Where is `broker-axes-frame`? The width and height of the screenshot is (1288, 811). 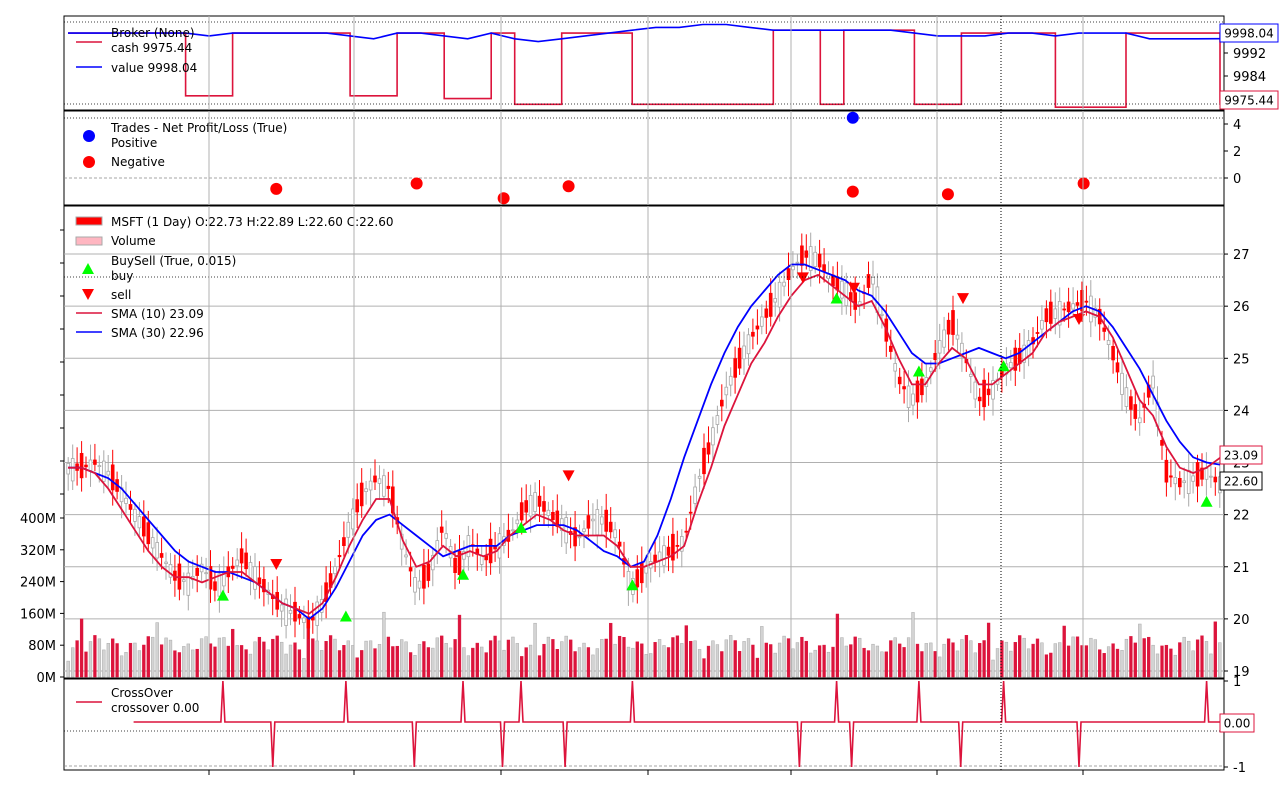
broker-axes-frame is located at coordinates (644, 63).